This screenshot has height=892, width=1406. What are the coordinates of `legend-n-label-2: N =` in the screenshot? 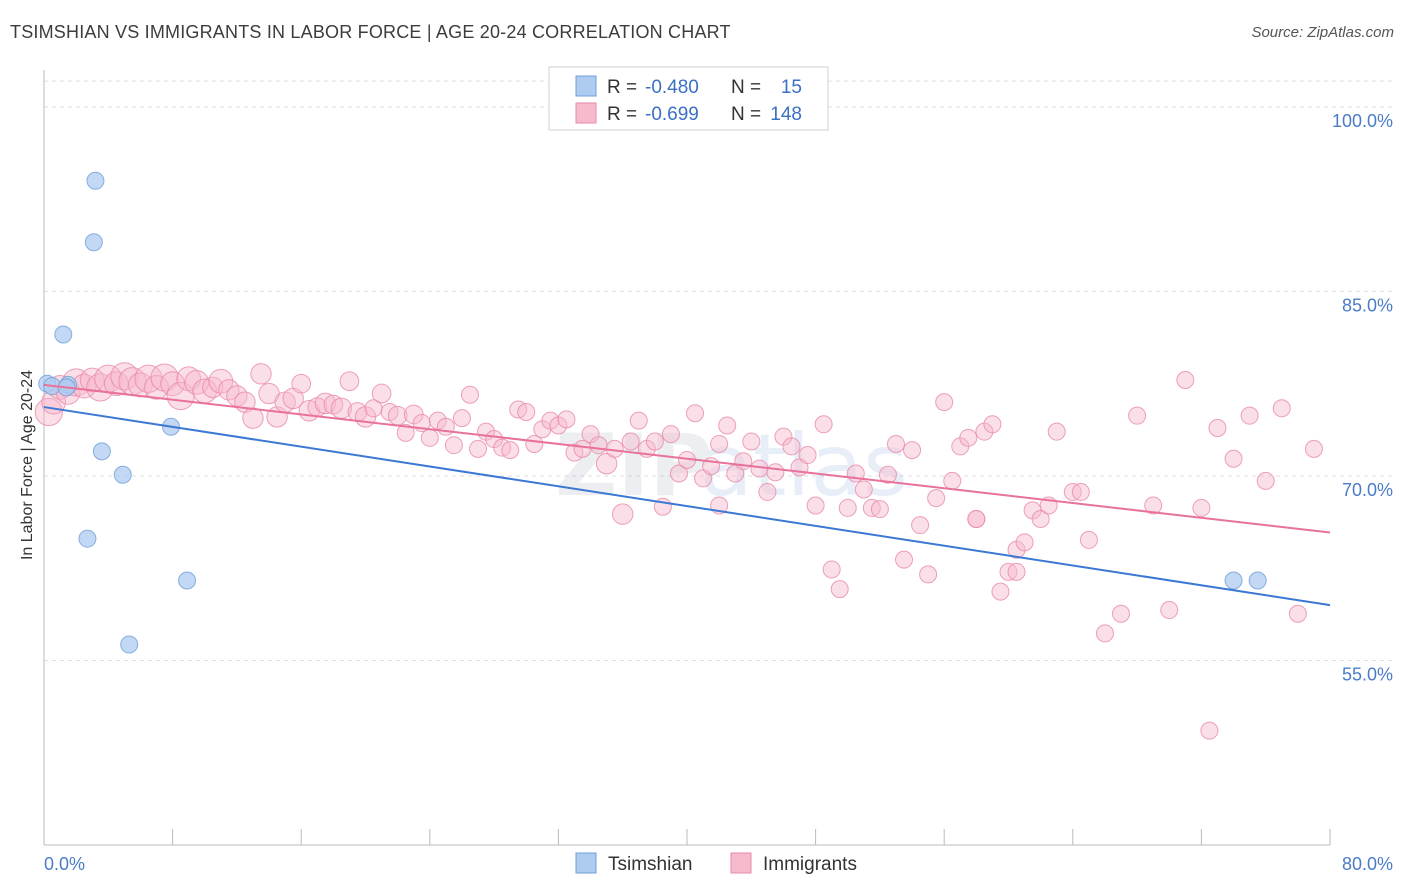 It's located at (746, 114).